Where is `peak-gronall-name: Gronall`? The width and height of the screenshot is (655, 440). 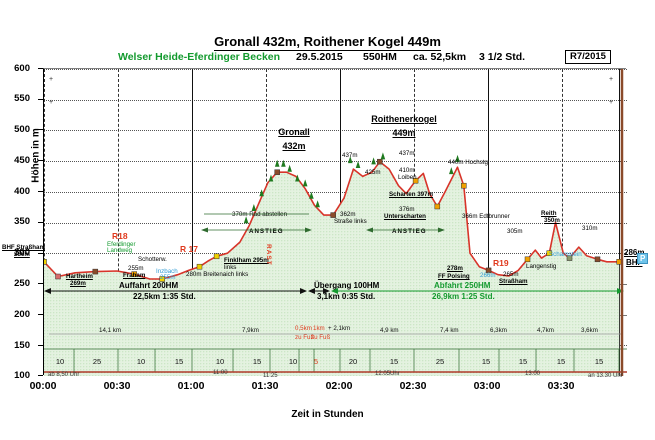
peak-gronall-name: Gronall is located at coordinates (294, 132).